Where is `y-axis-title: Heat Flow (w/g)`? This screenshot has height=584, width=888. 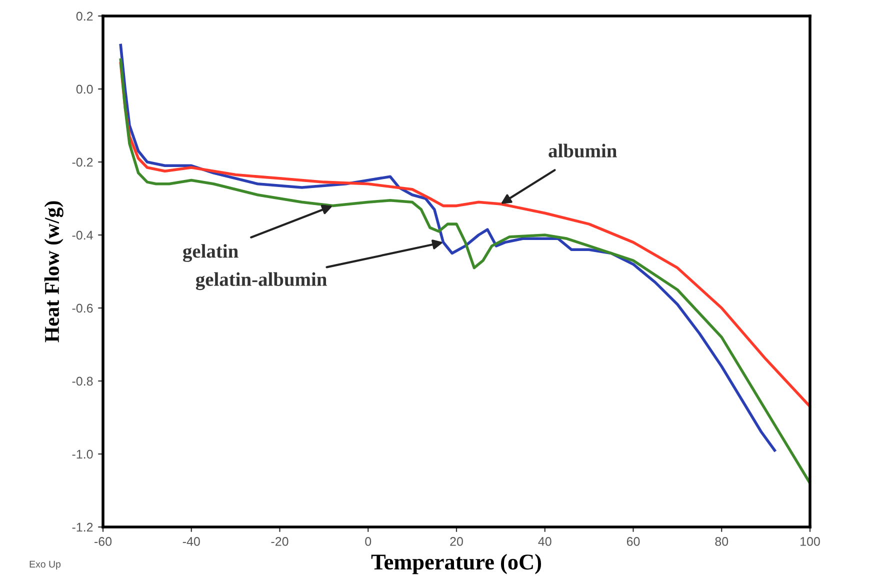 y-axis-title: Heat Flow (w/g) is located at coordinates (54, 271).